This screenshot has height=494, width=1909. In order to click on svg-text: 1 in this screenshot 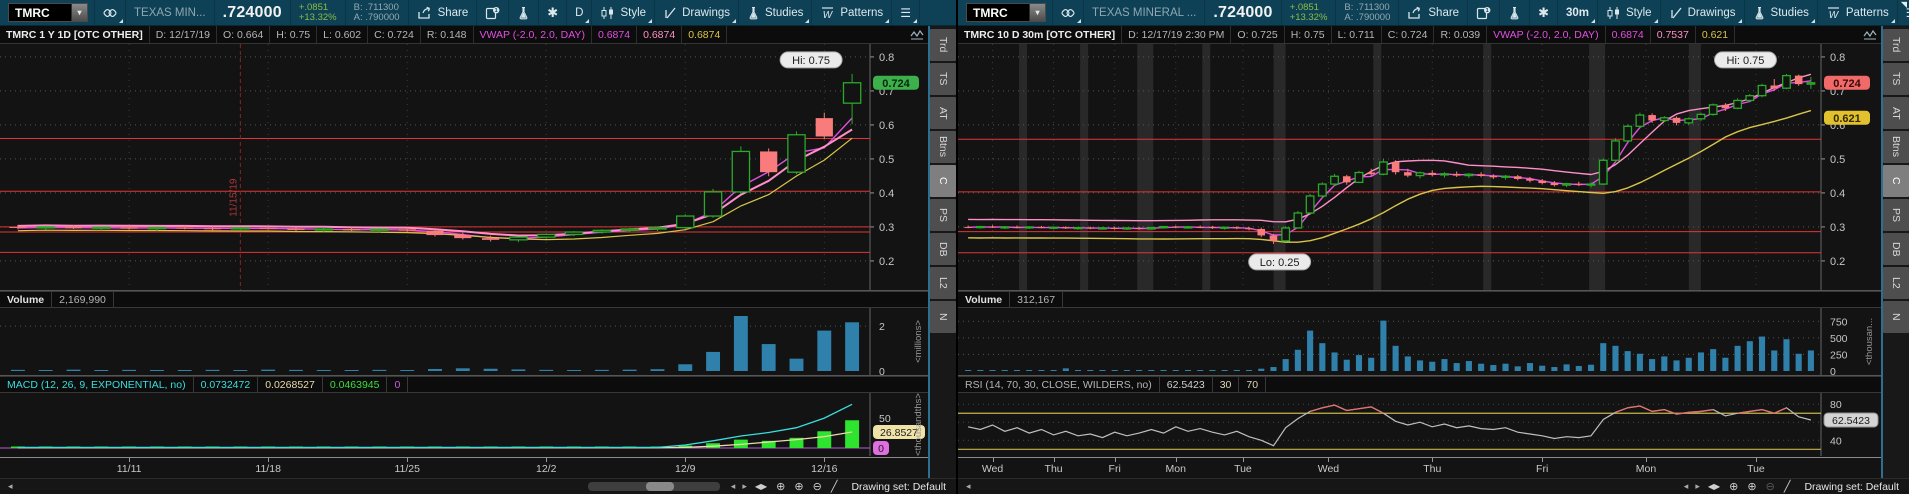, I will do `click(496, 11)`.